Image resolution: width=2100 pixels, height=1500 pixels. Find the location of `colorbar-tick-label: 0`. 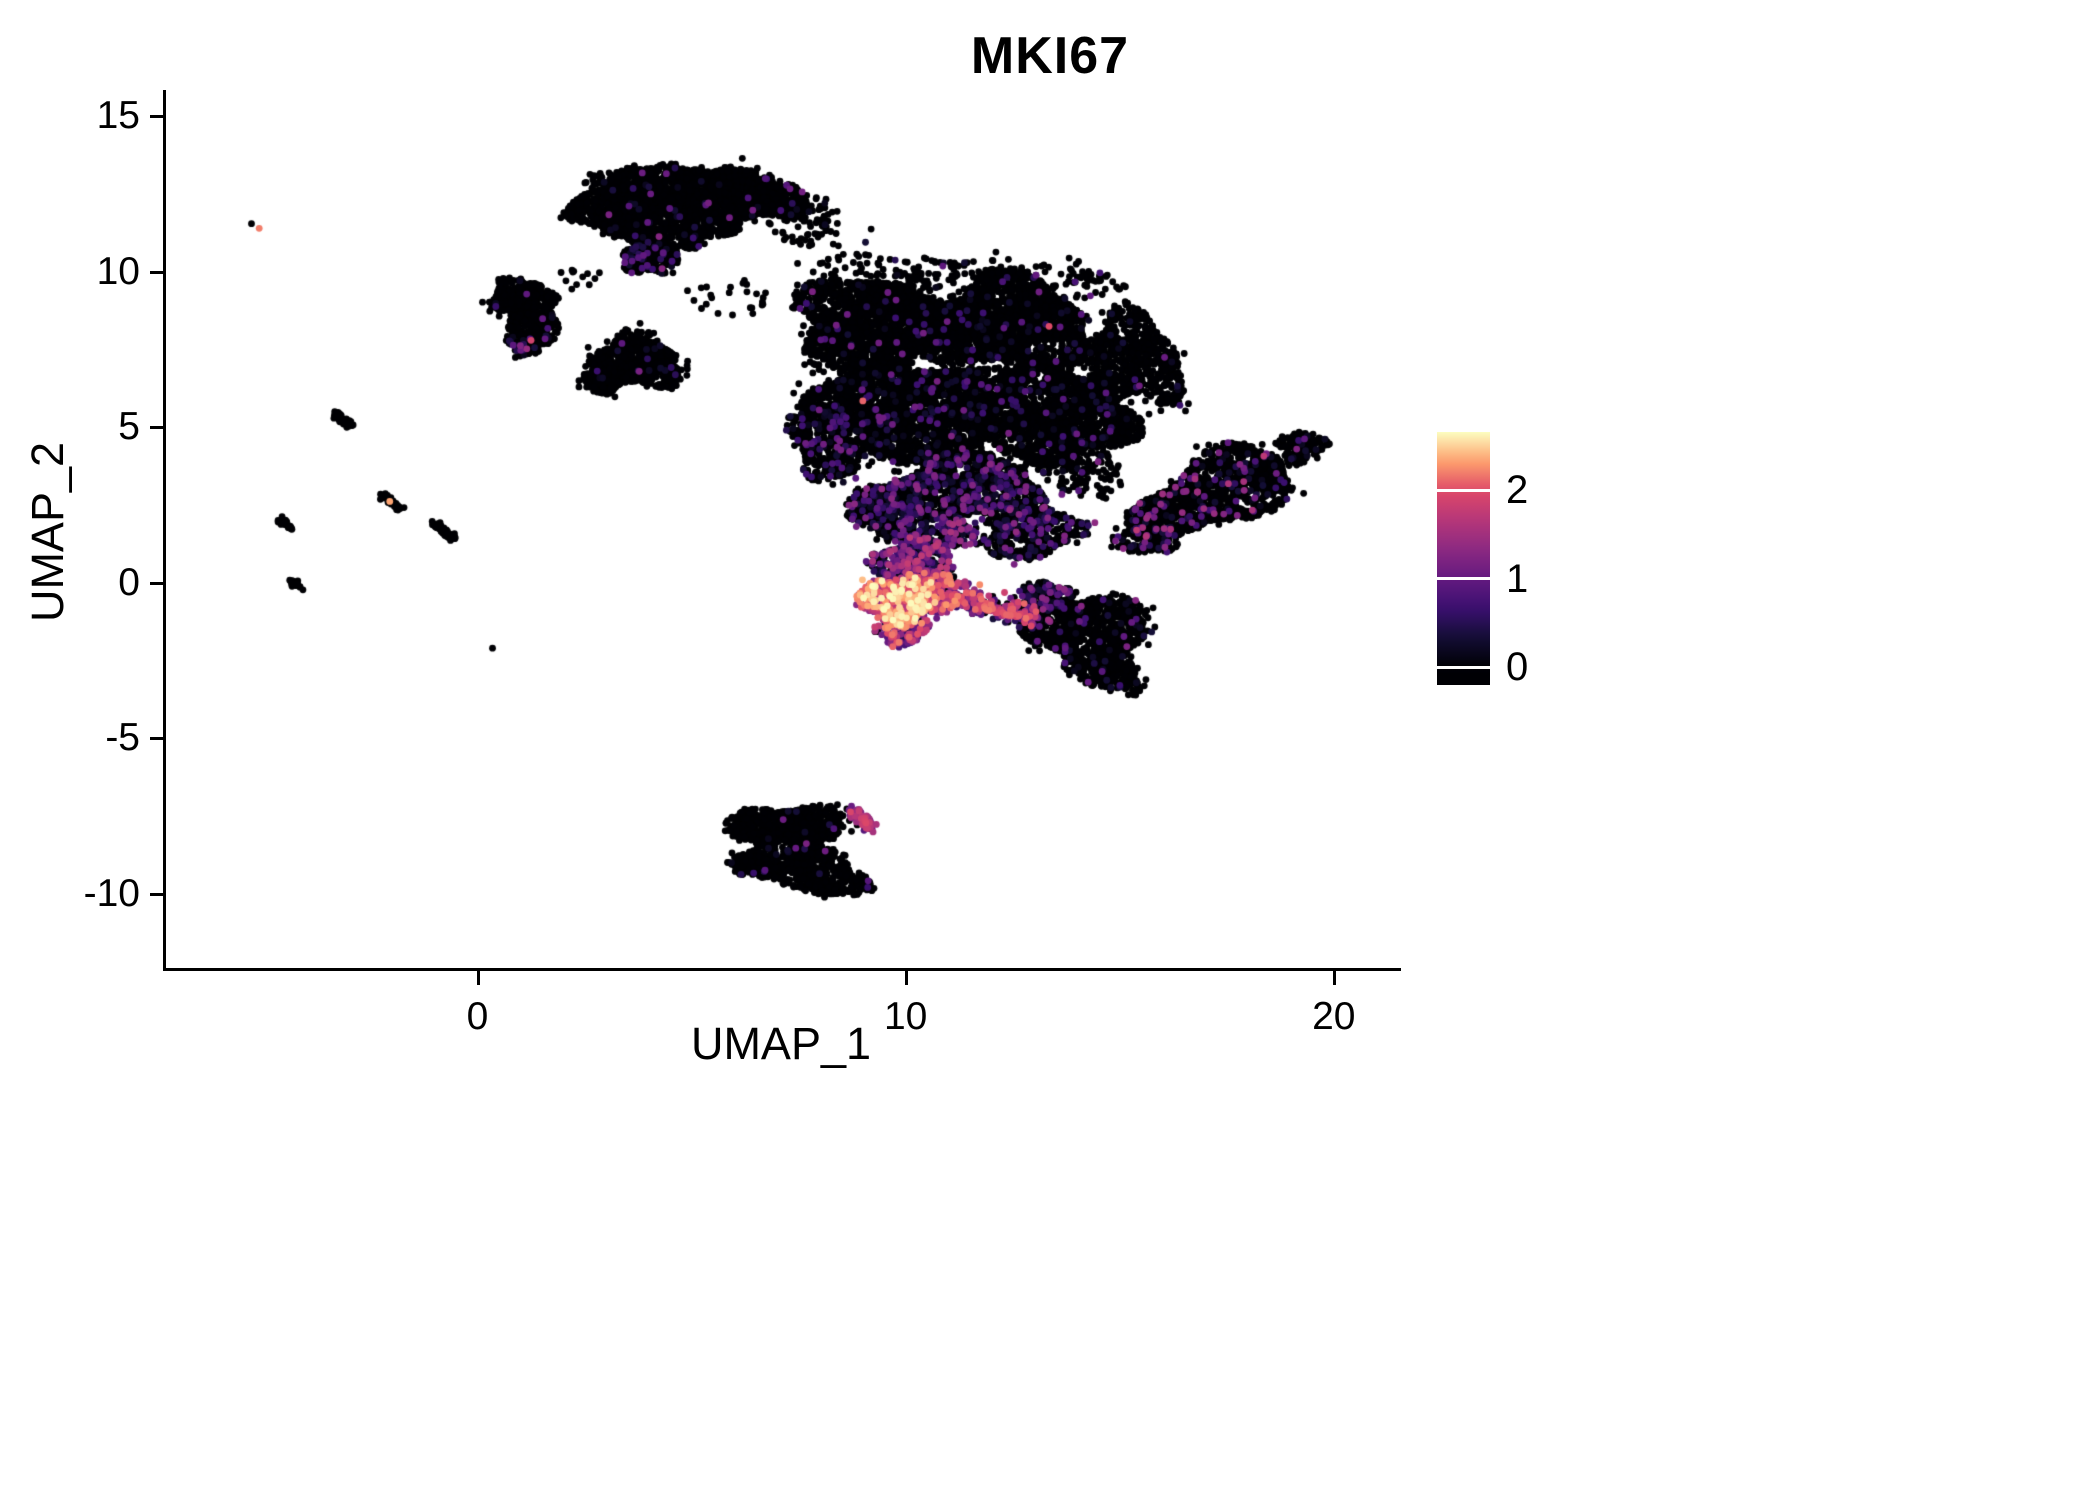

colorbar-tick-label: 0 is located at coordinates (1517, 667).